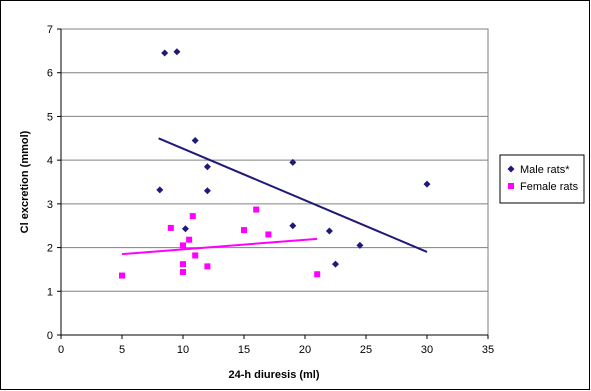 Image resolution: width=591 pixels, height=391 pixels. Describe the element at coordinates (183, 350) in the screenshot. I see `x-tick-label-10: 10` at that location.